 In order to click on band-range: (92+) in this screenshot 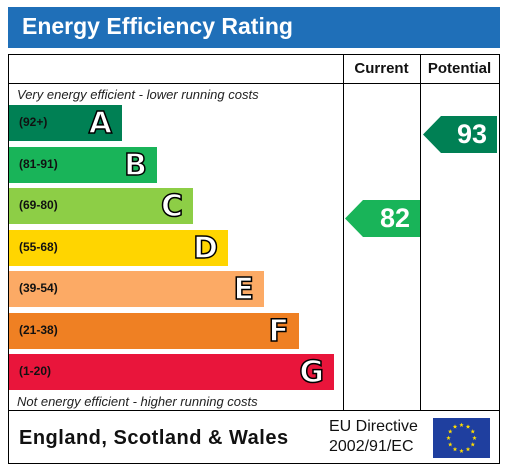, I will do `click(33, 122)`.